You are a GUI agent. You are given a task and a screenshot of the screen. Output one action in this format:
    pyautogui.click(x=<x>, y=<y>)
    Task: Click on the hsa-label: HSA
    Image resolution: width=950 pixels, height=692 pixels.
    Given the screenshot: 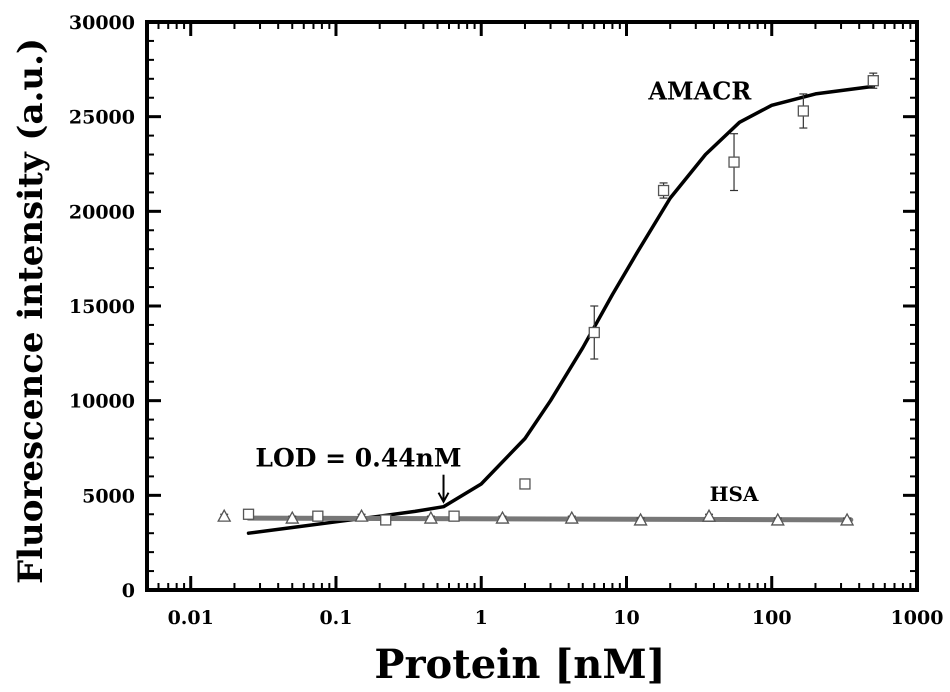 What is the action you would take?
    pyautogui.click(x=734, y=494)
    